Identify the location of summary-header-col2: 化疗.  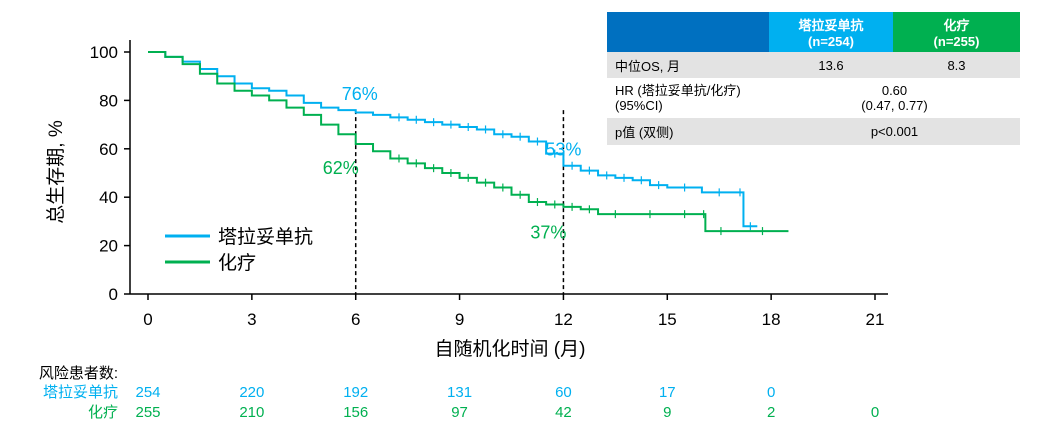
(956, 25).